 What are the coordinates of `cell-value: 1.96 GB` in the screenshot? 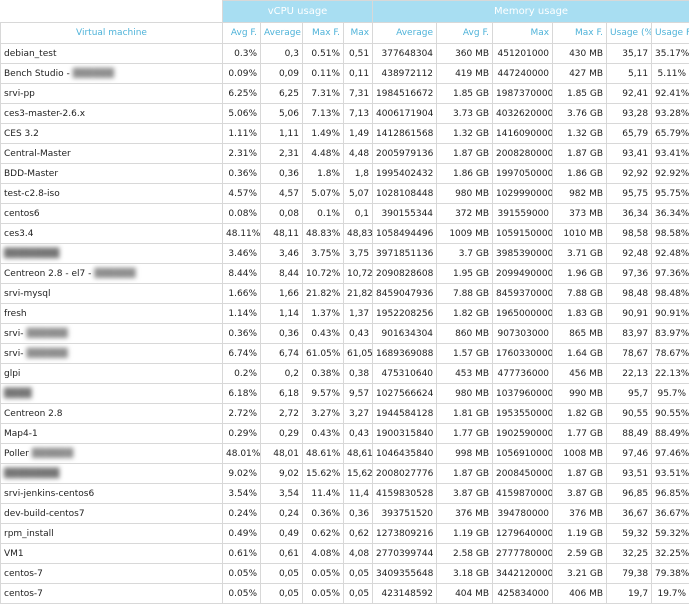 It's located at (585, 274).